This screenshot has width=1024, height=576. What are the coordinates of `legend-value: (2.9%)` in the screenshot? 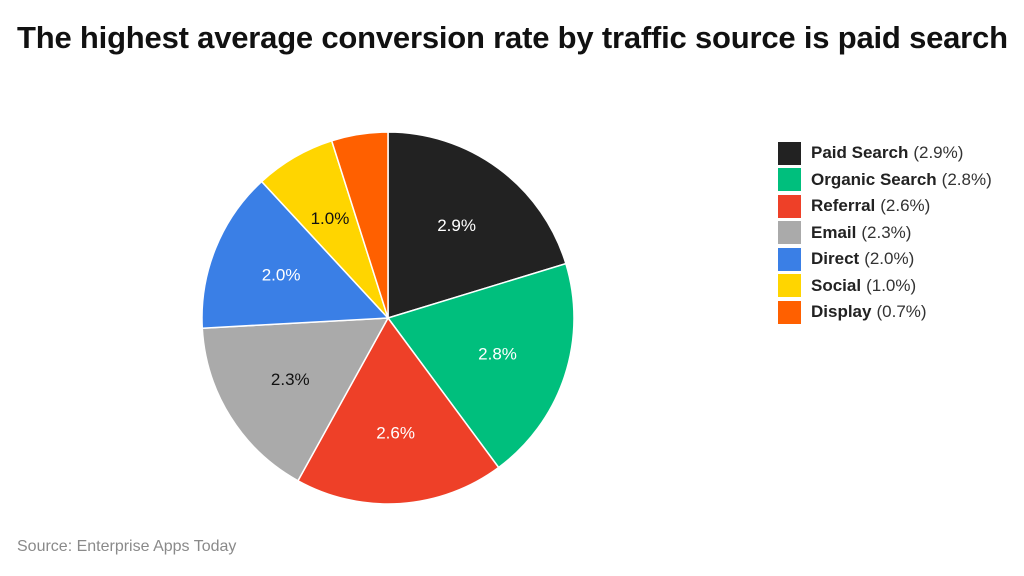 It's located at (938, 153).